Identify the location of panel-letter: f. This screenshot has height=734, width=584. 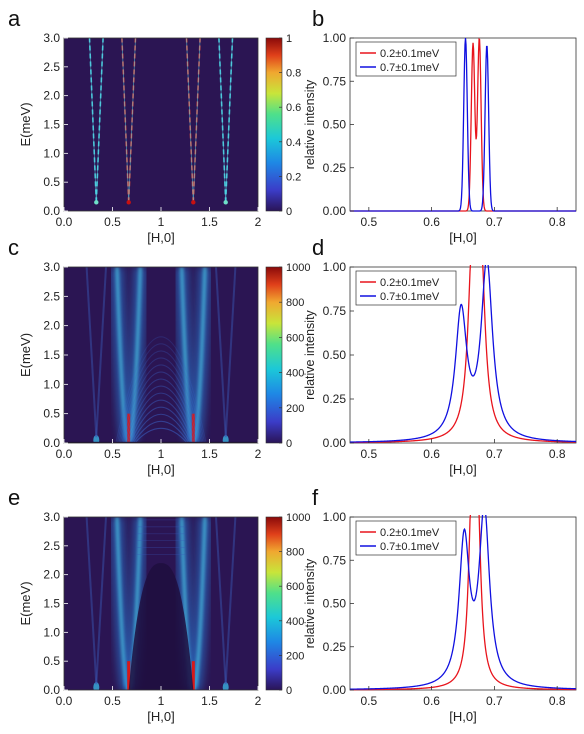
(315, 497).